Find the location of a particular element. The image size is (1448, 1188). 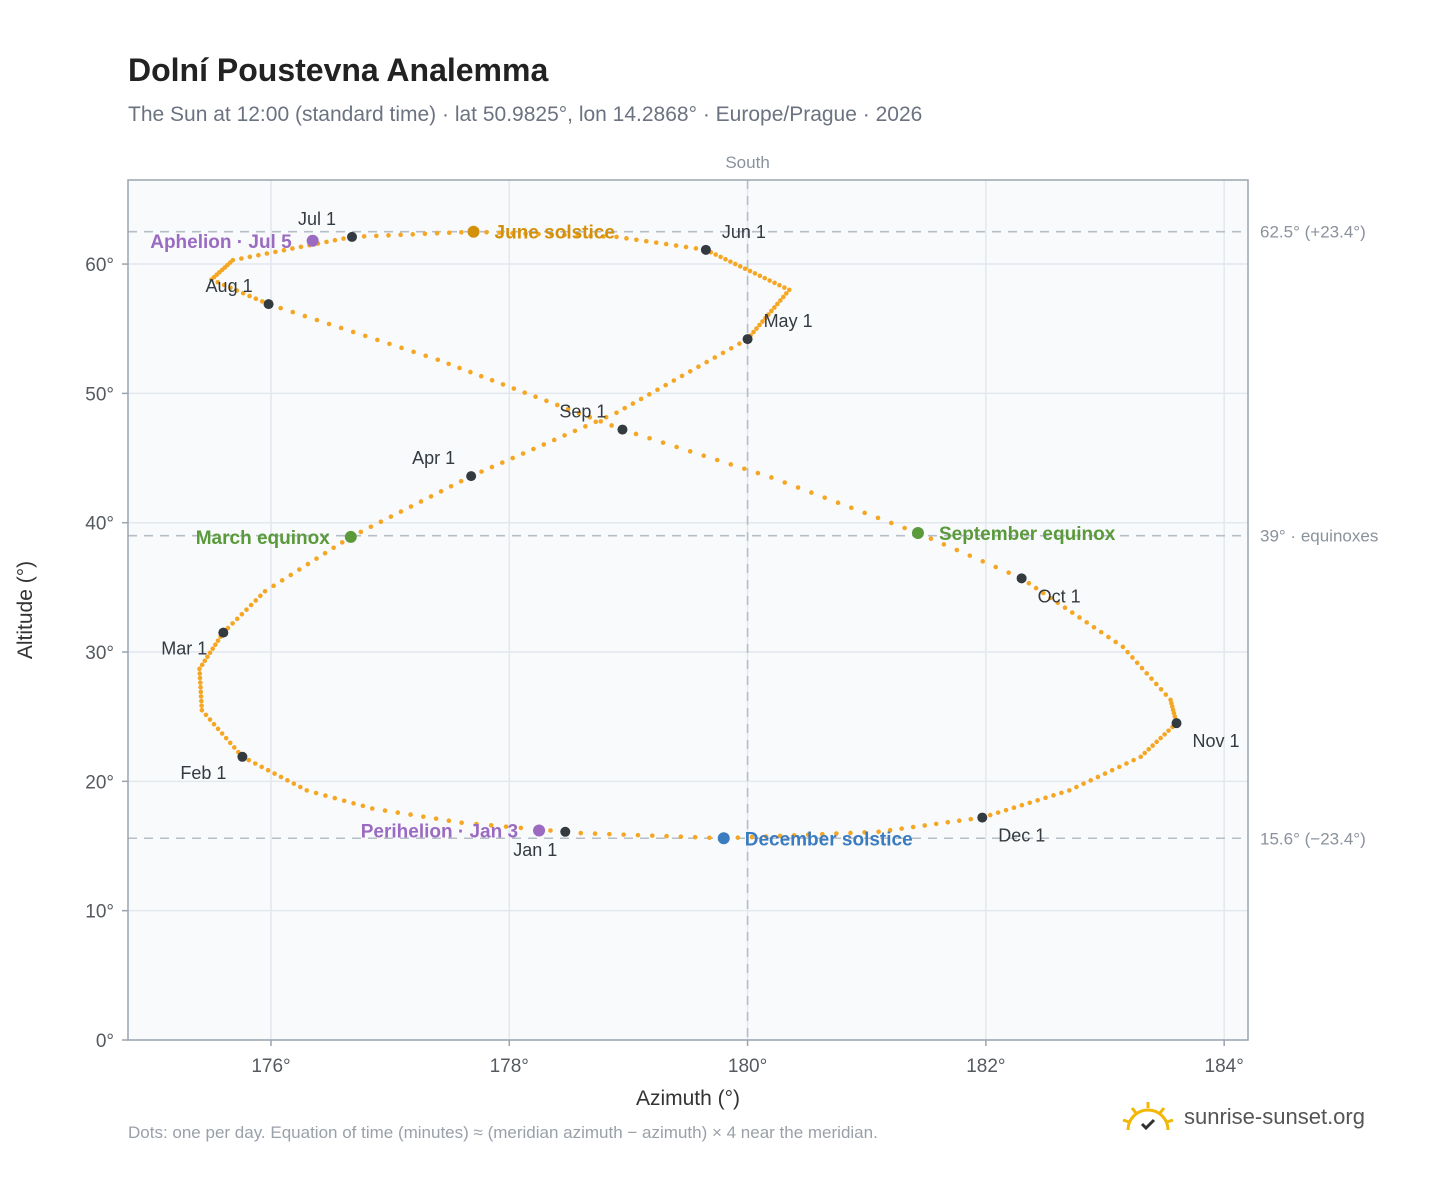

event-label: Aphelion · Jul 5 is located at coordinates (221, 242).